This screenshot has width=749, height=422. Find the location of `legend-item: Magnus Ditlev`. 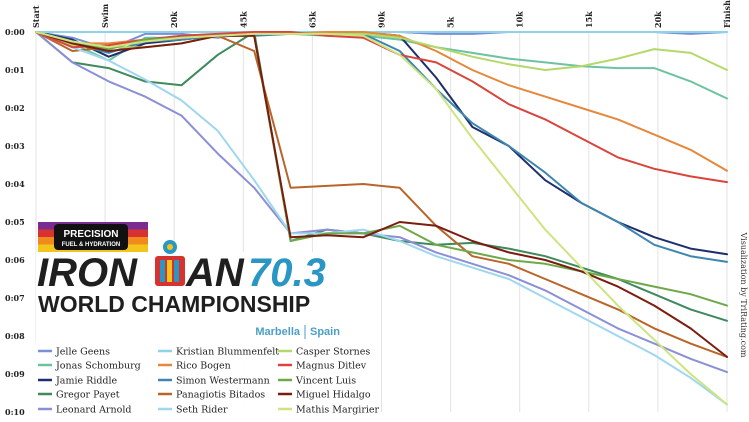

legend-item: Magnus Ditlev is located at coordinates (322, 366).